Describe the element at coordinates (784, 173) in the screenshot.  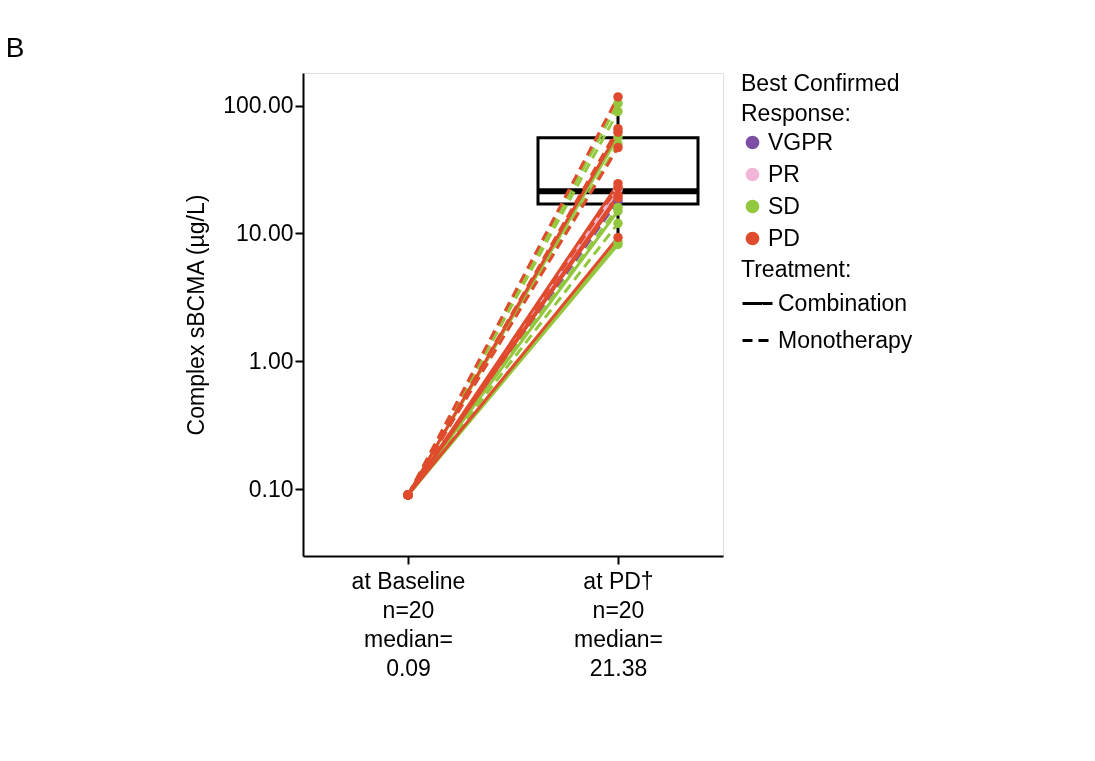
I see `legend-label: PR` at that location.